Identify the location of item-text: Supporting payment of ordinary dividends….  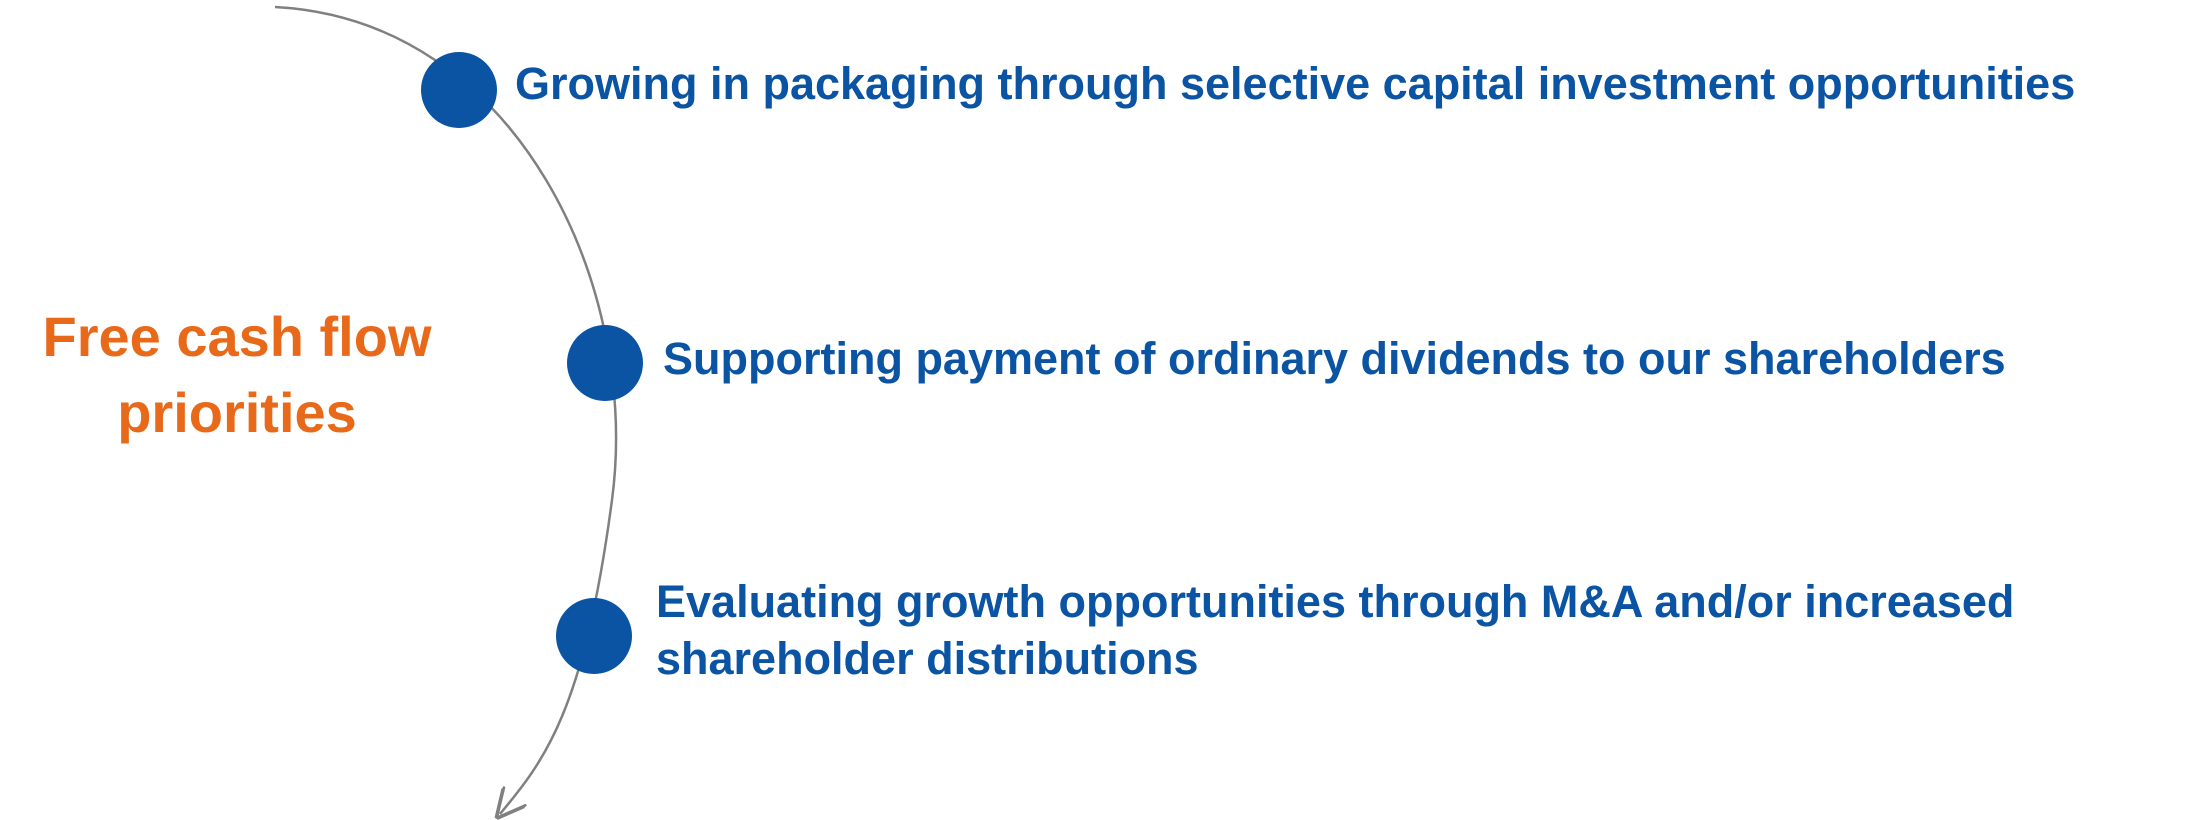
(1334, 358).